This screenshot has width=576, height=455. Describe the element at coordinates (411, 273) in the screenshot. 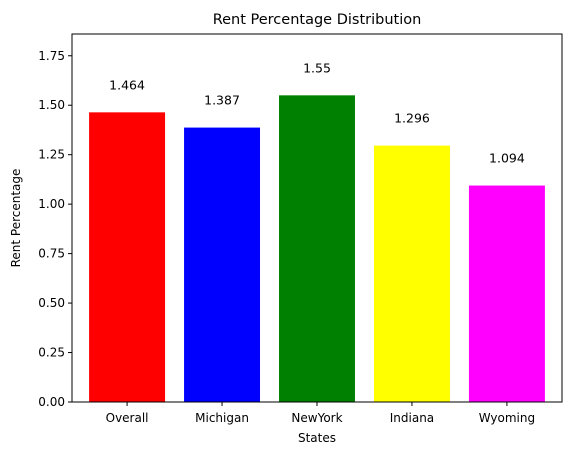

I see `bar-indiana` at that location.